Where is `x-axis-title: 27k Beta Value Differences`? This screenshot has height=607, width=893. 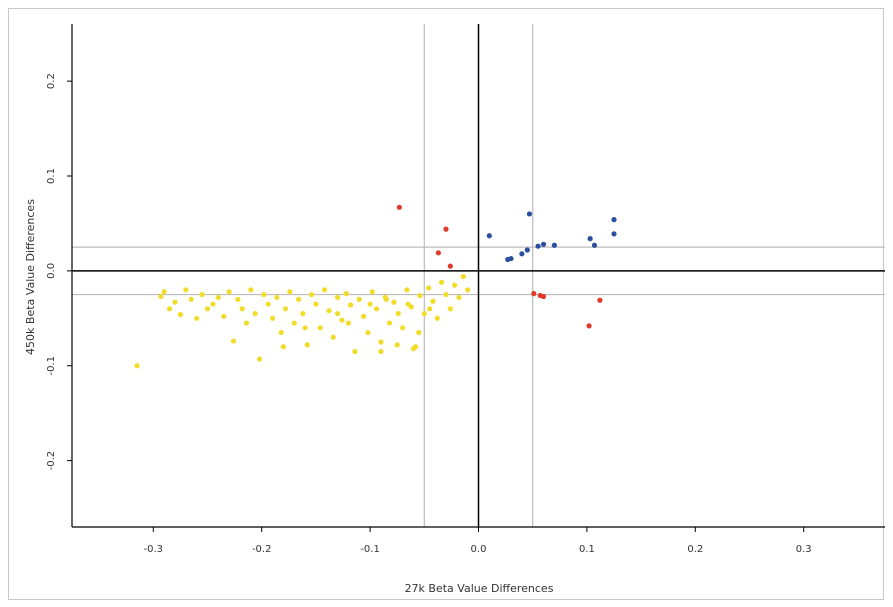
x-axis-title: 27k Beta Value Differences is located at coordinates (479, 588).